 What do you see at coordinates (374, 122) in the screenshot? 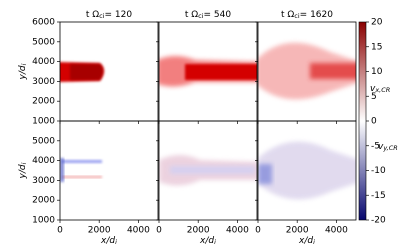
I see `colorbar-tick-label: 0` at bounding box center [374, 122].